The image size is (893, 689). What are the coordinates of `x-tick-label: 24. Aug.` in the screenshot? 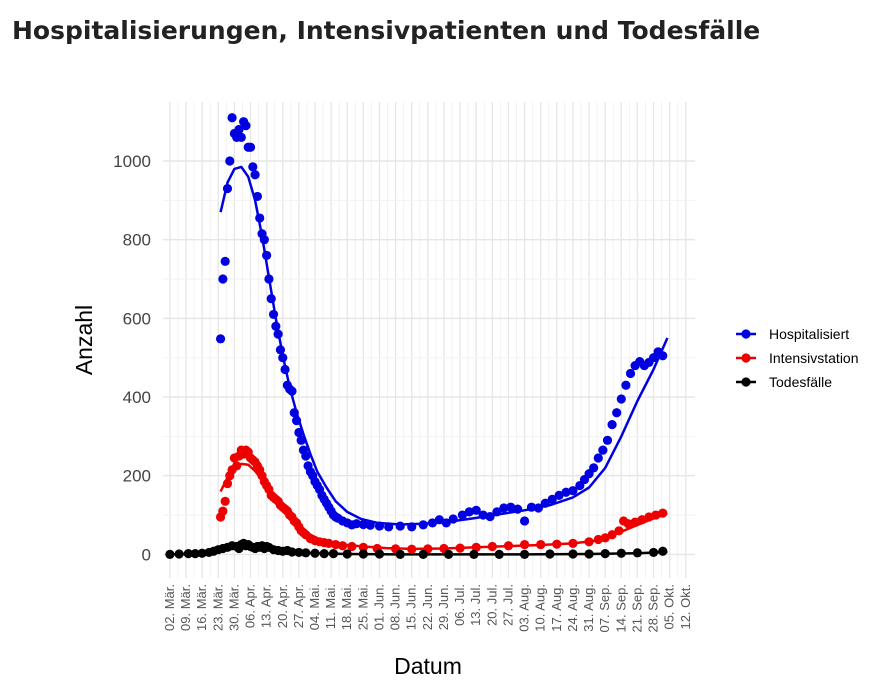 It's located at (572, 608).